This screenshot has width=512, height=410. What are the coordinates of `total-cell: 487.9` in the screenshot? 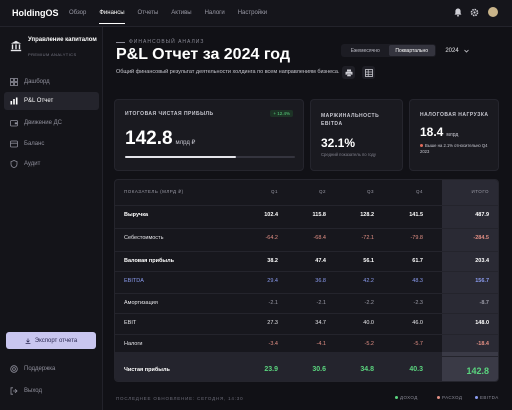 It's located at (482, 215).